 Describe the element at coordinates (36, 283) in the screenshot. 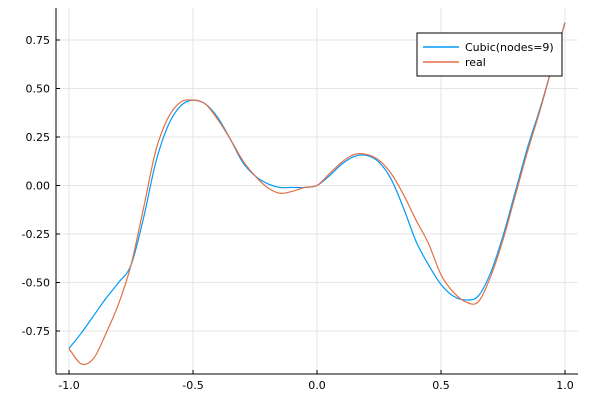

I see `y-tick-label: -0.50` at that location.